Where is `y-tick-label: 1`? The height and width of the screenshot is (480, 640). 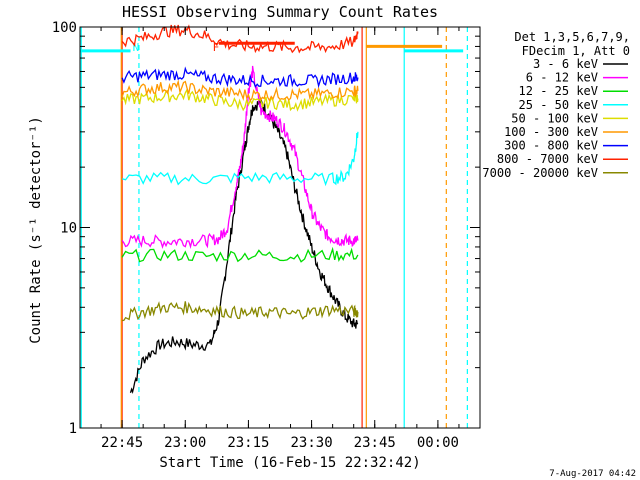 y-tick-label: 1 is located at coordinates (73, 429).